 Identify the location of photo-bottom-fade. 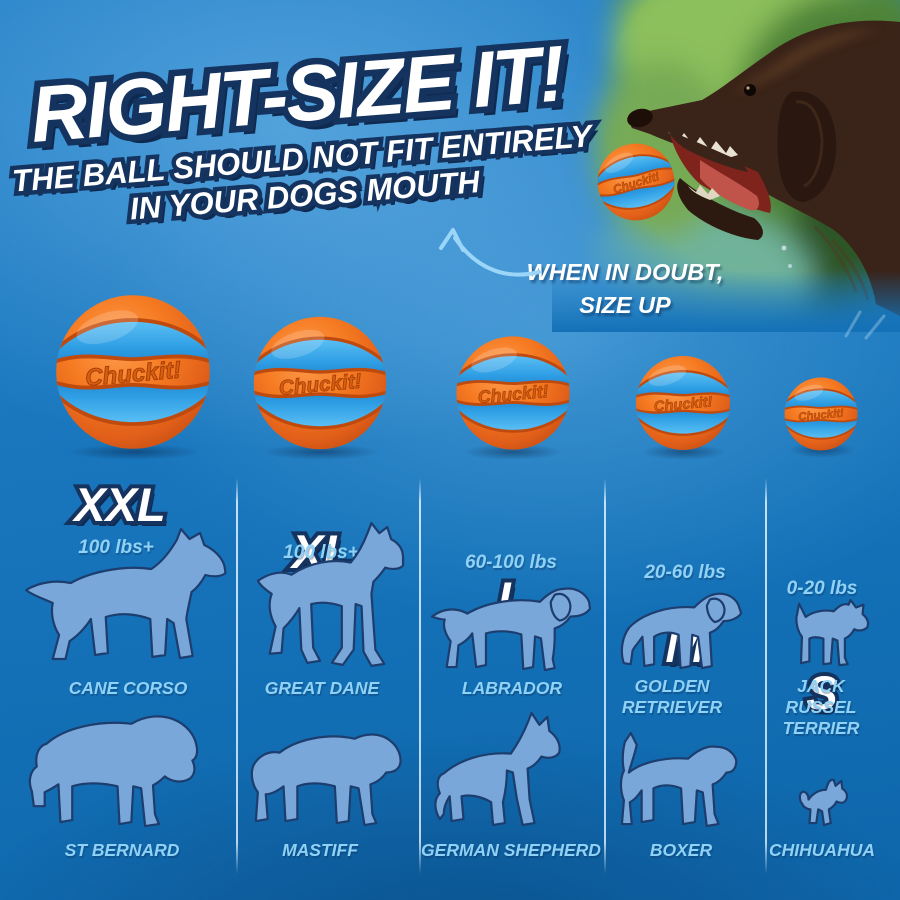
(726, 301).